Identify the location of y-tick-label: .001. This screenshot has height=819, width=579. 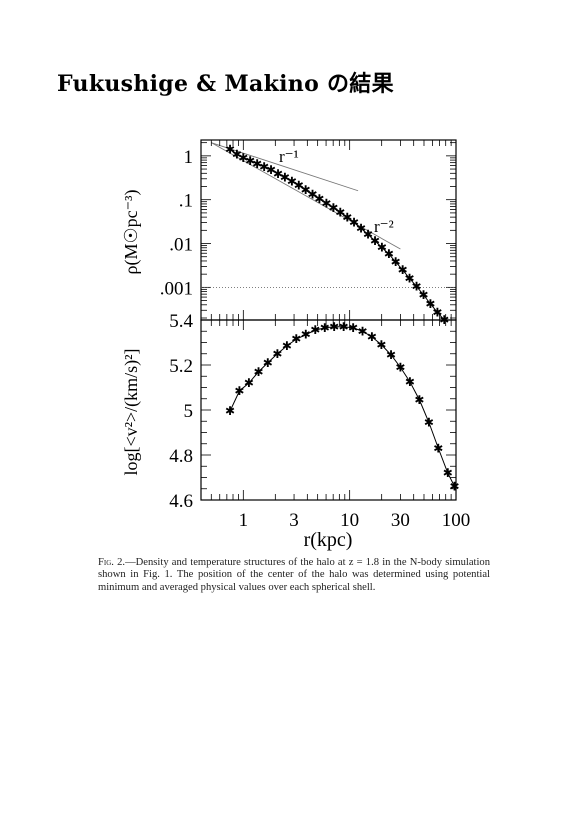
(176, 288).